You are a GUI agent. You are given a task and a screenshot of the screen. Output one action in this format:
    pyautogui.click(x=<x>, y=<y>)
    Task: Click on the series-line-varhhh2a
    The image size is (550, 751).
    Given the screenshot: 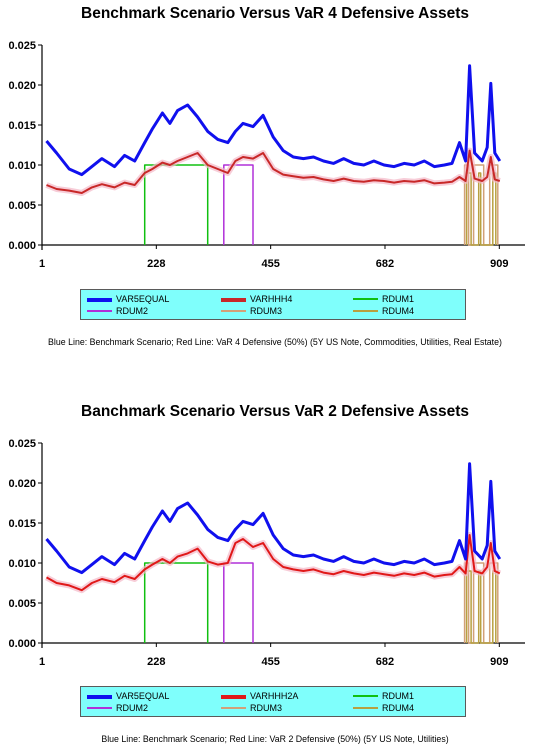 What is the action you would take?
    pyautogui.click(x=273, y=563)
    